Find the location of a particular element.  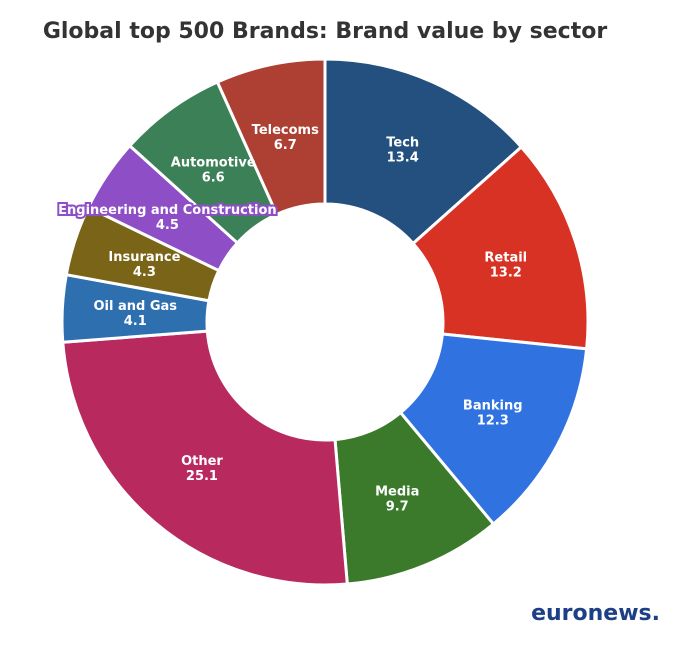

slice-label: Tech is located at coordinates (402, 143).